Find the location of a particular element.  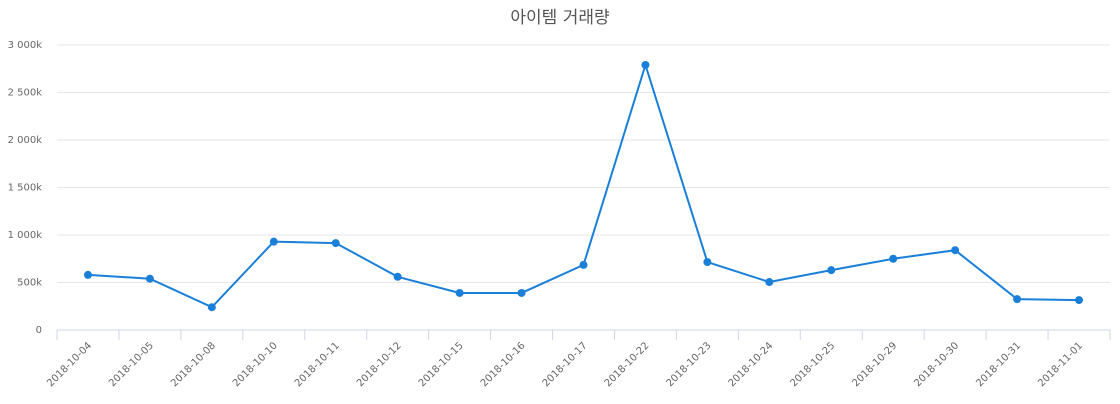

y-tick-label: 0 is located at coordinates (39, 330).